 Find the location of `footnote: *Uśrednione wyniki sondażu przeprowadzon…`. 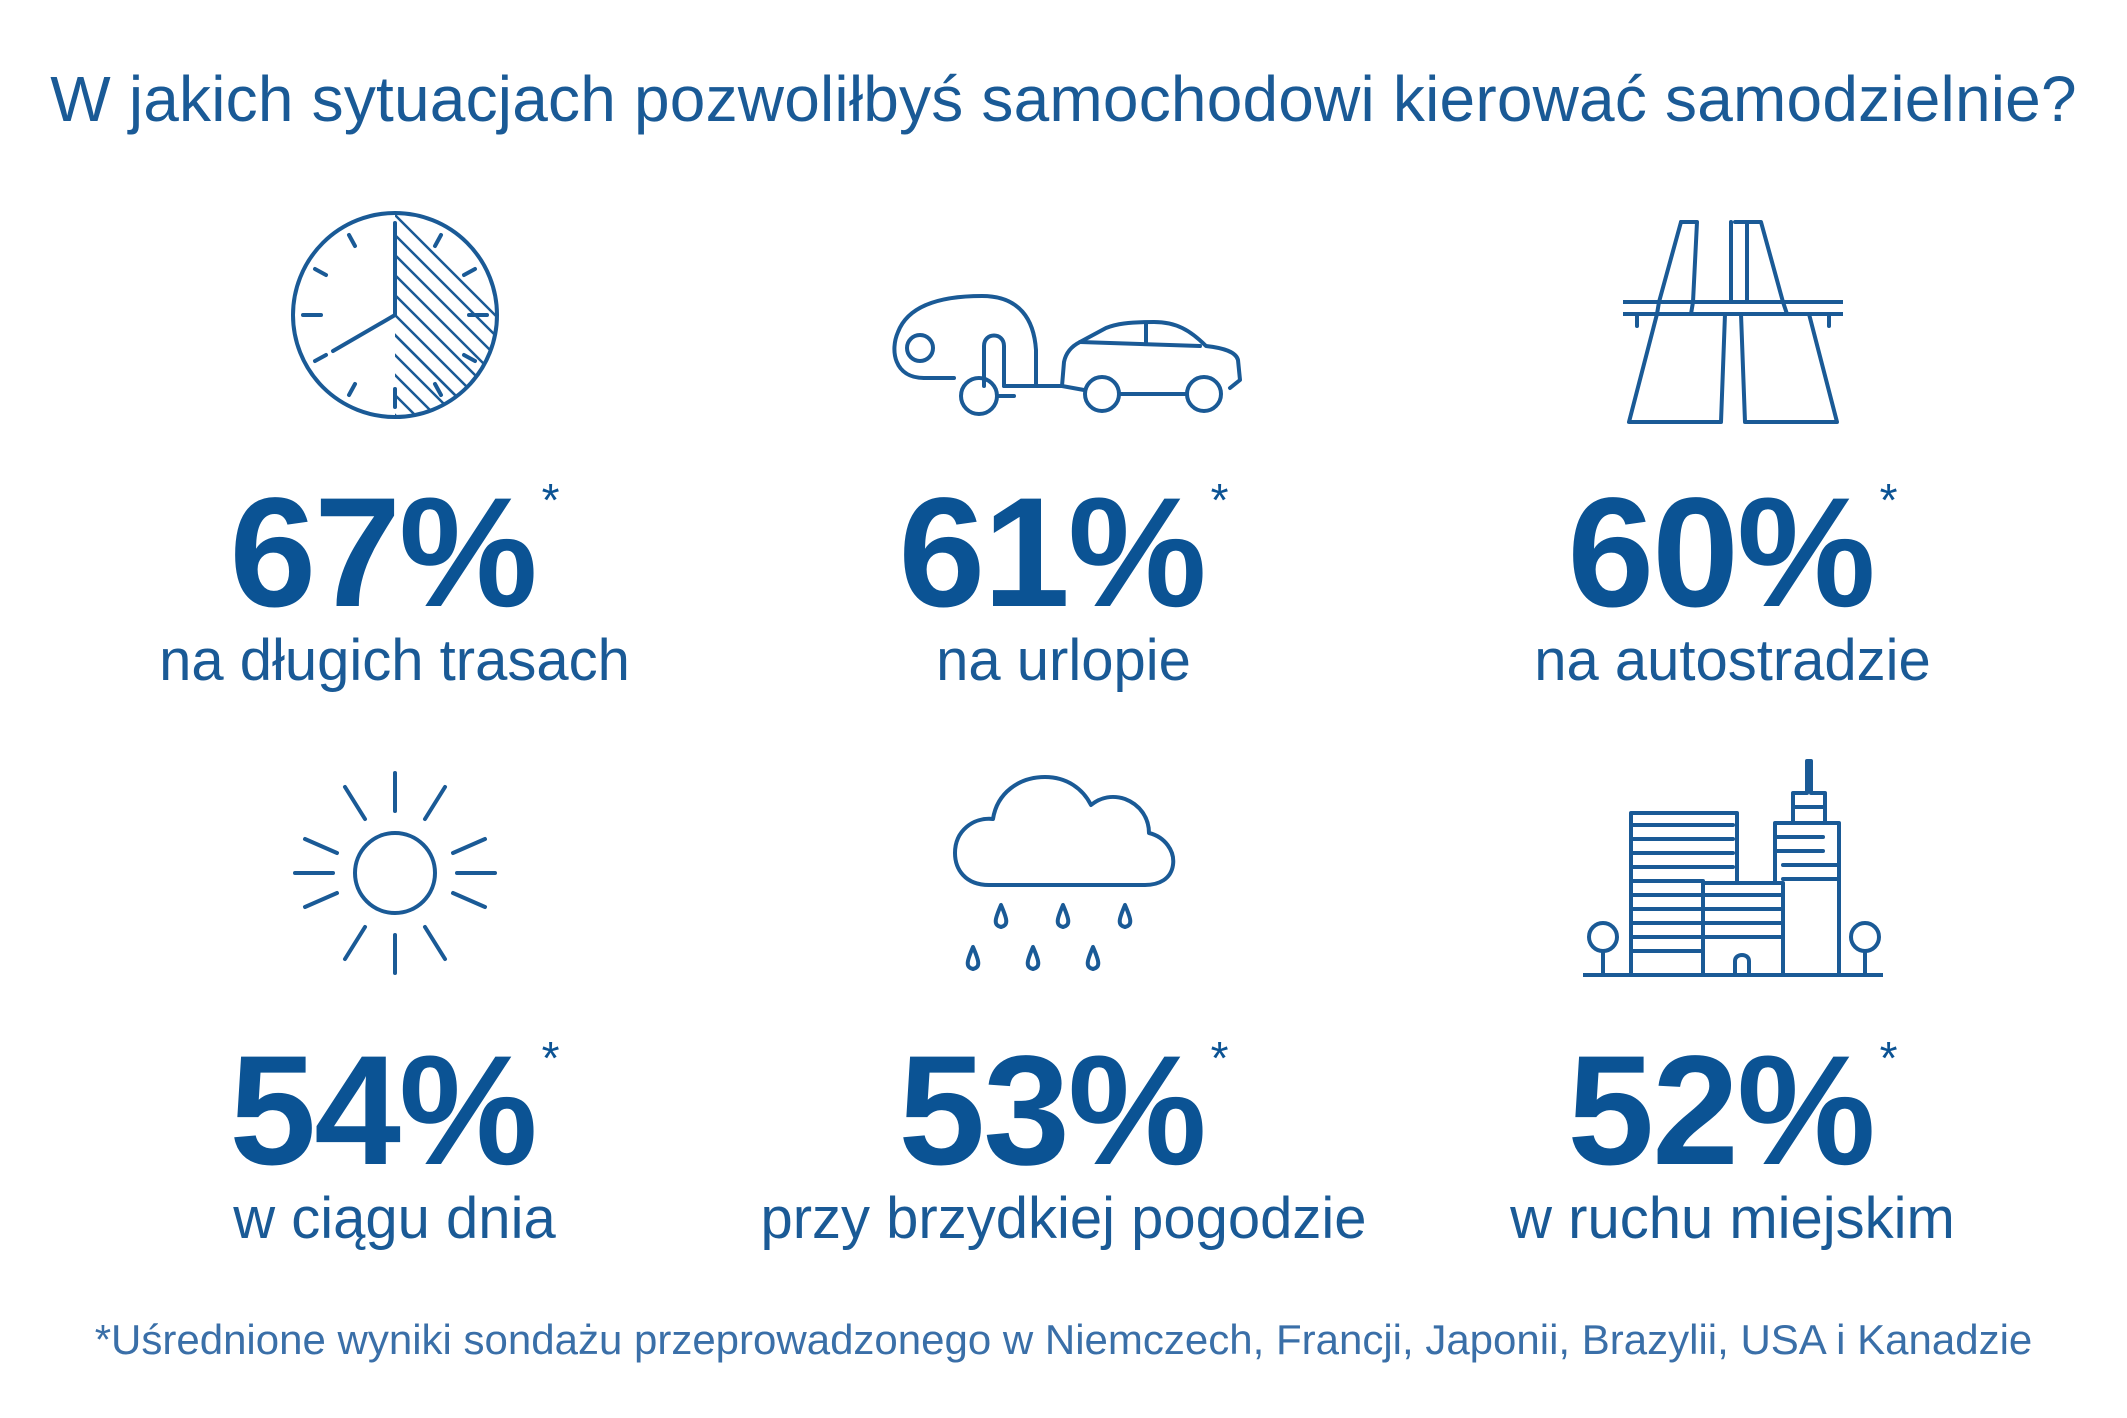

footnote: *Uśrednione wyniki sondażu przeprowadzon… is located at coordinates (1063, 1339).